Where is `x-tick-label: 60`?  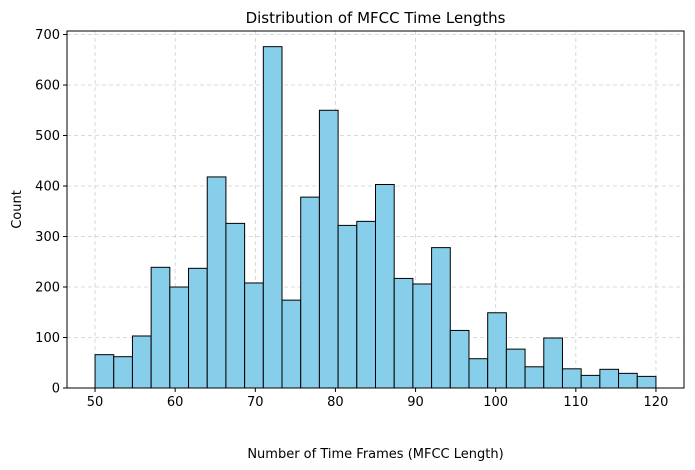 x-tick-label: 60 is located at coordinates (175, 402).